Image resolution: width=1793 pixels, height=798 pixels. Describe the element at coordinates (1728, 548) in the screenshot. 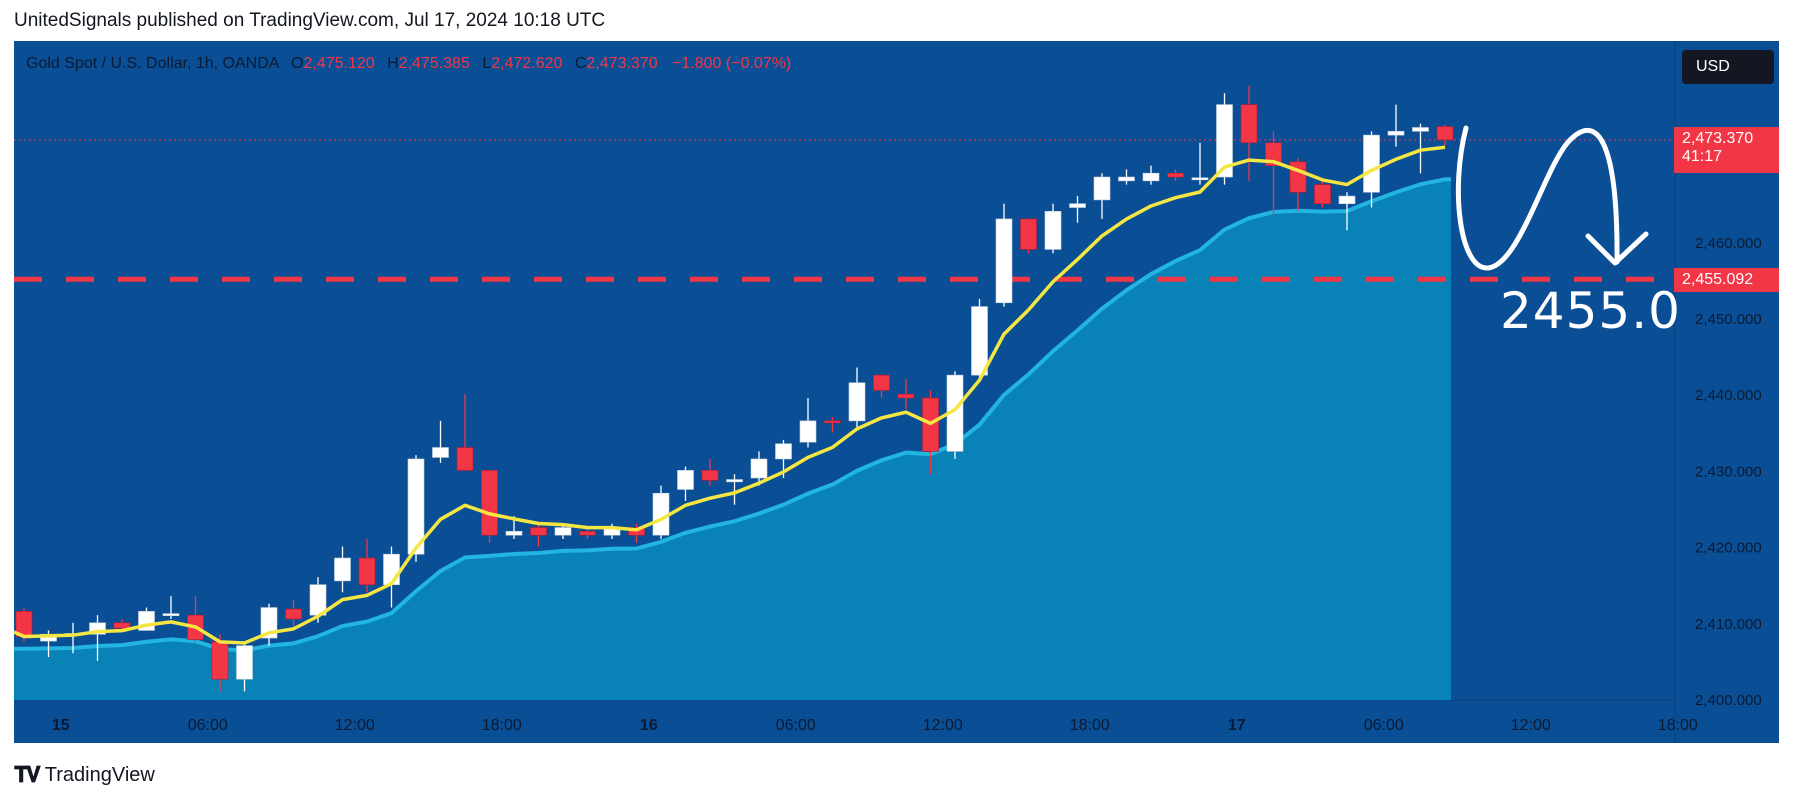

I see `price-tick-label: 2,420.000` at that location.